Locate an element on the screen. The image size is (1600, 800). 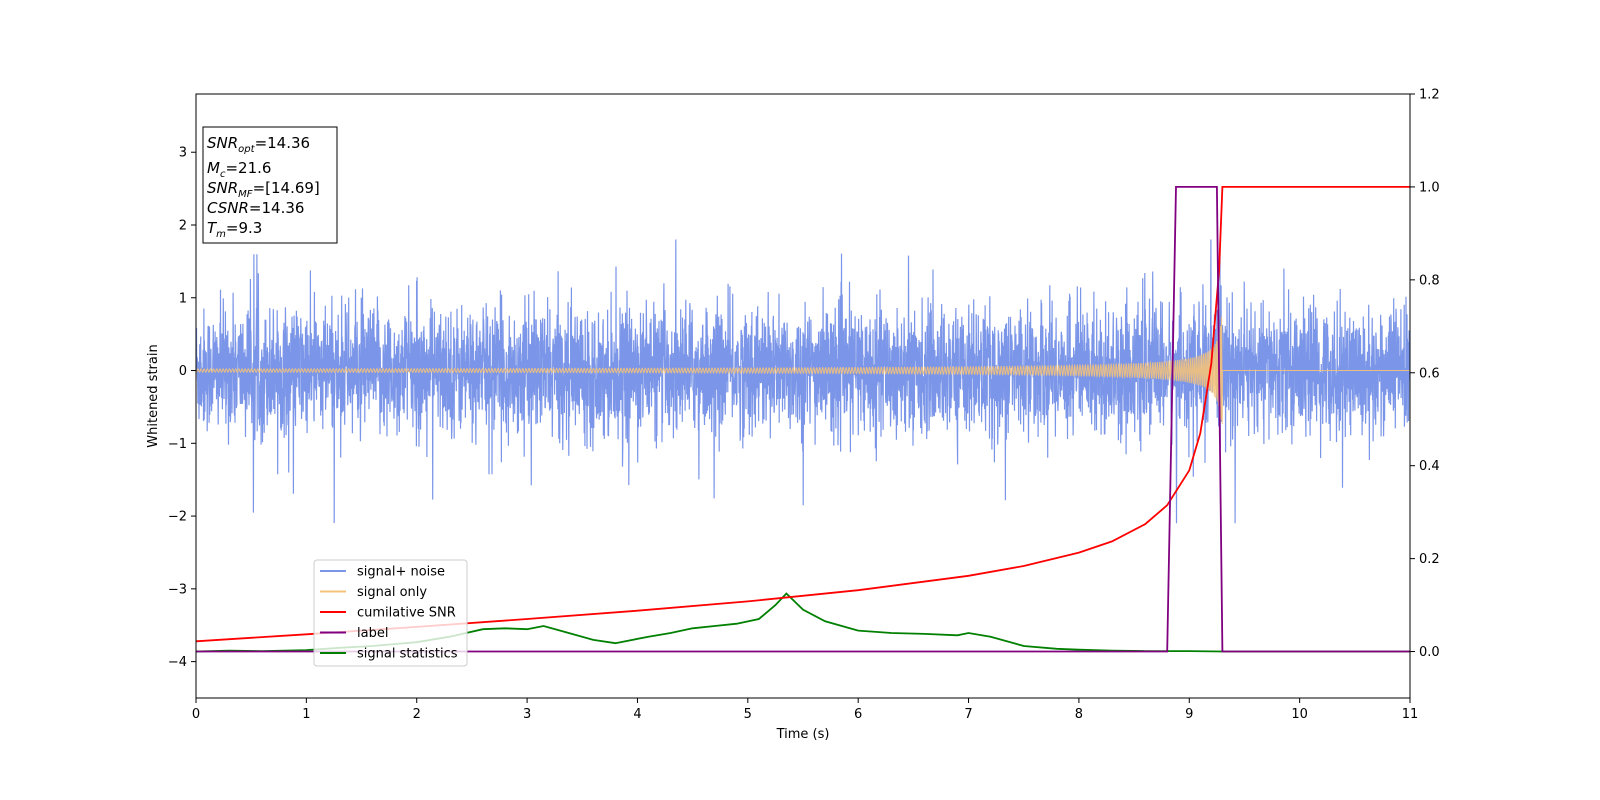
y-right-tick-label: 0.2 is located at coordinates (1429, 559).